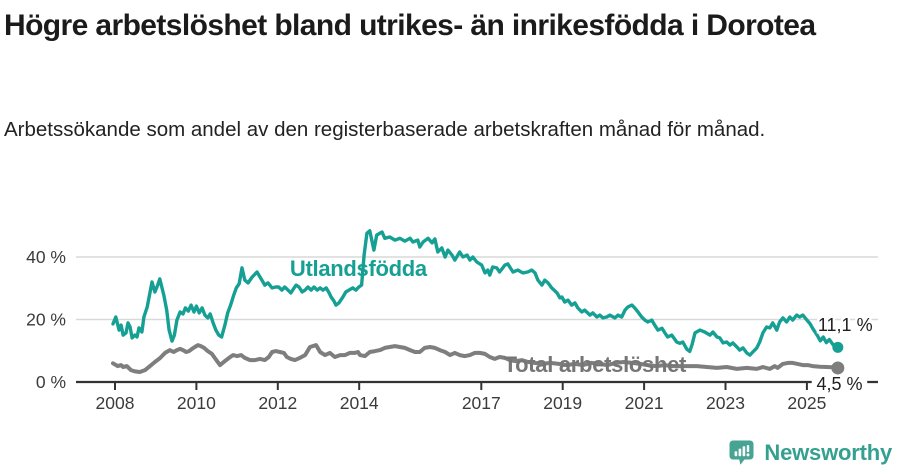 This screenshot has width=900, height=474. Describe the element at coordinates (828, 452) in the screenshot. I see `brand-name: Newsworthy` at that location.